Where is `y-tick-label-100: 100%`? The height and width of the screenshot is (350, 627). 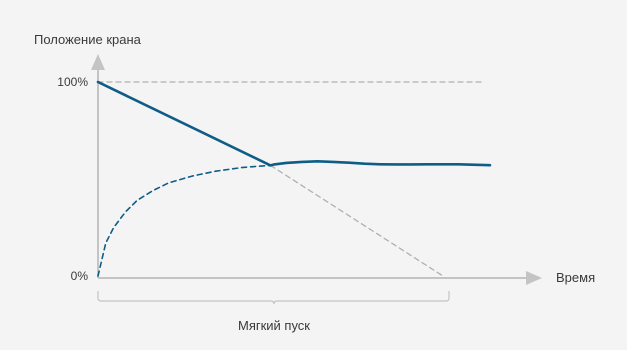
y-tick-label-100: 100% is located at coordinates (72, 82).